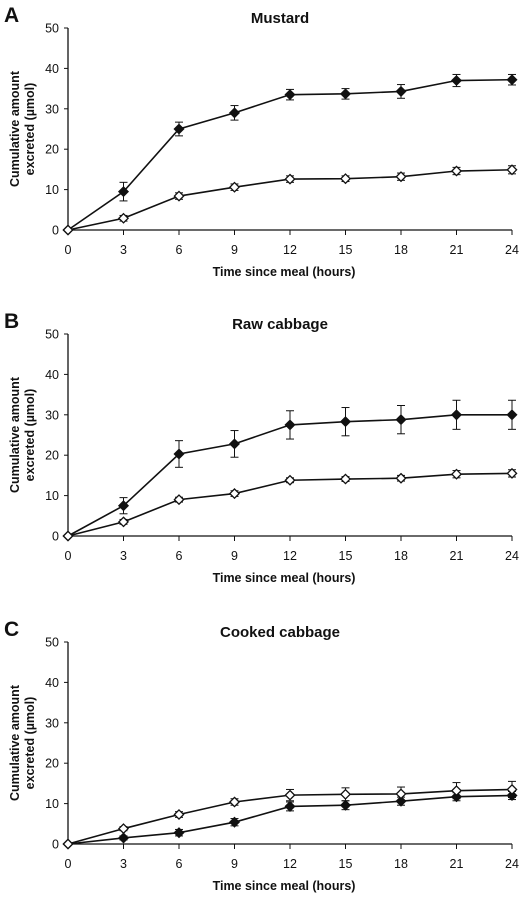 The height and width of the screenshot is (902, 520). What do you see at coordinates (30, 743) in the screenshot?
I see `y-axis-label: excreted (µmol)` at bounding box center [30, 743].